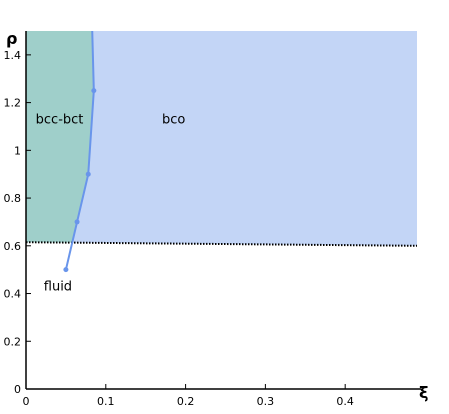  What do you see at coordinates (173, 119) in the screenshot?
I see `region-label-bco: bco` at bounding box center [173, 119].